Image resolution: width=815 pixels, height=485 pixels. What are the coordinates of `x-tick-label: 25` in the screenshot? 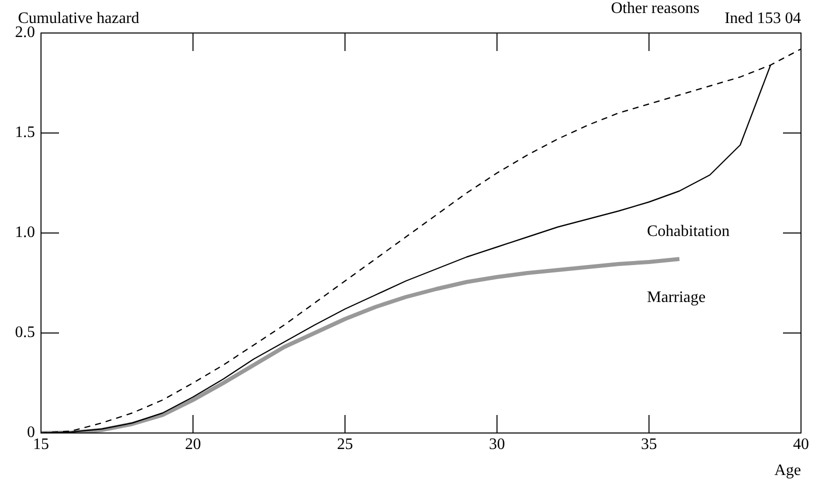 It's located at (345, 444).